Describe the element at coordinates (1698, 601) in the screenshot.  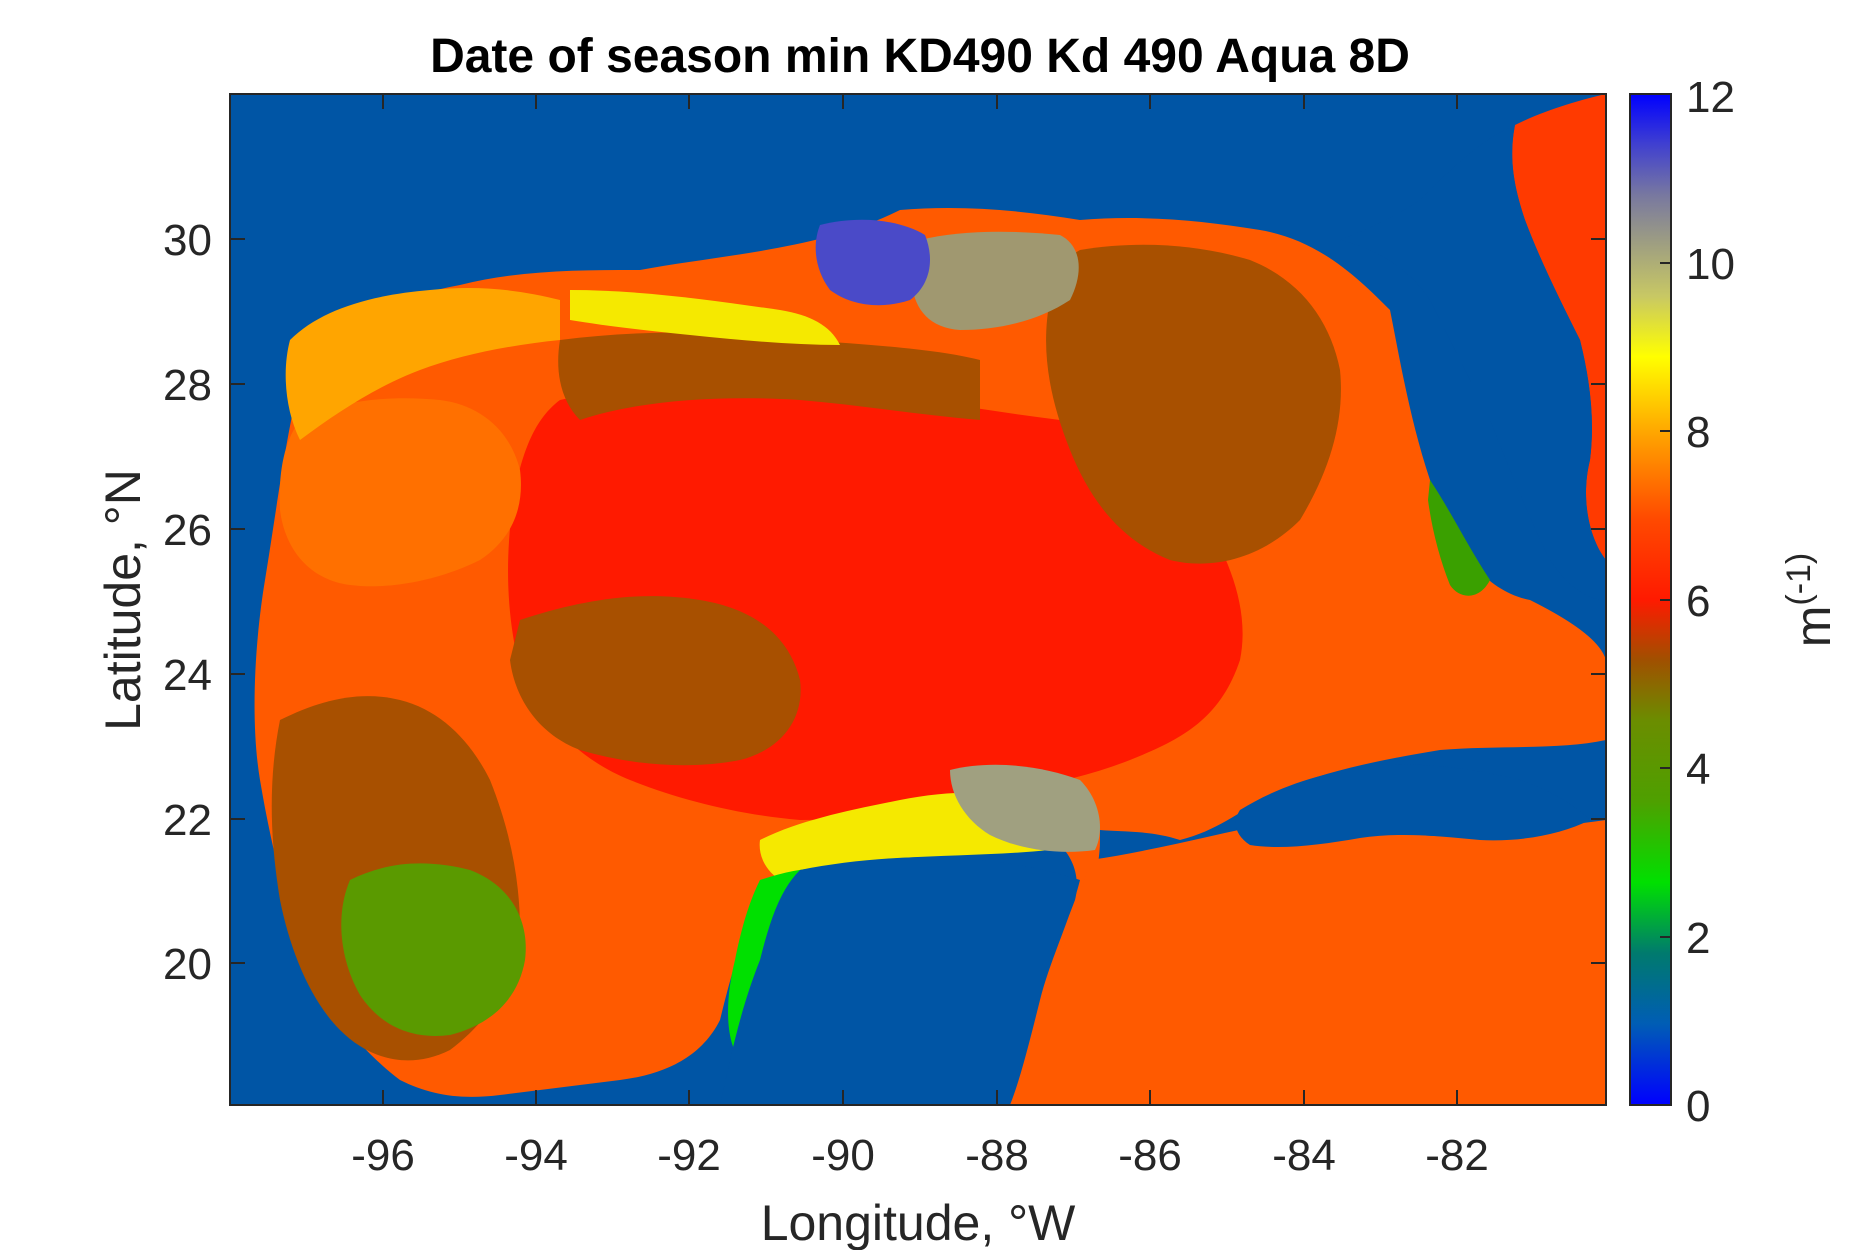
I see `colorbar-tick-label: 6` at that location.